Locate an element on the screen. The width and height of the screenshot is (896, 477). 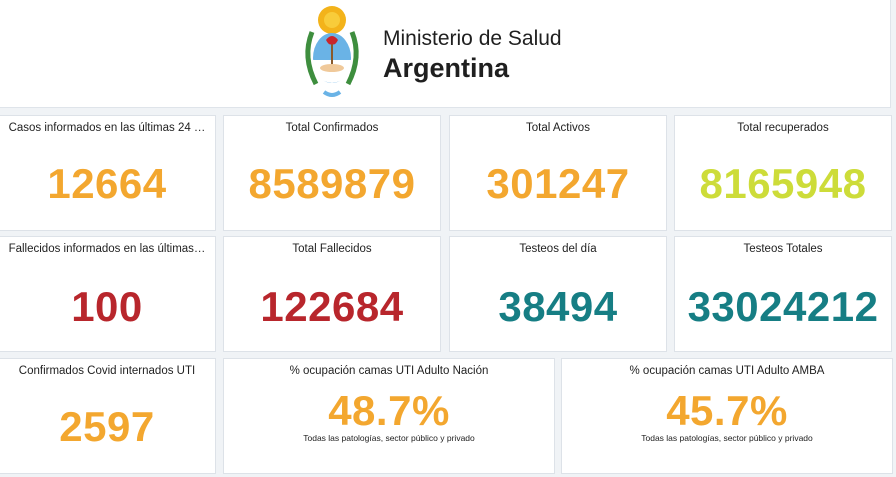
coat-of-arms-icon is located at coordinates (332, 51).